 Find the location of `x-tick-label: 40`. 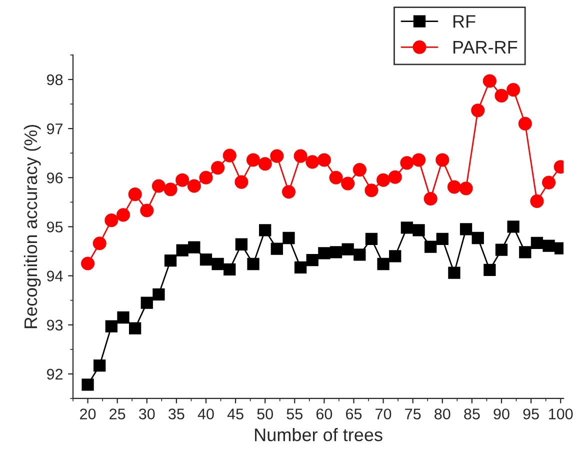

x-tick-label: 40 is located at coordinates (206, 414).